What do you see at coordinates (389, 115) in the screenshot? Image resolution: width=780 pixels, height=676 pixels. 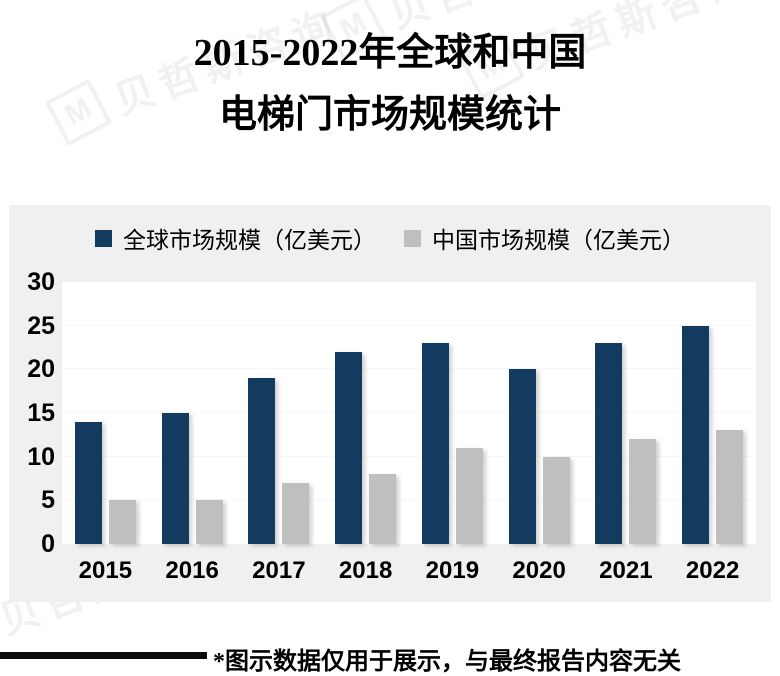 I see `page-title-line2: 电梯门市场规模统计` at bounding box center [389, 115].